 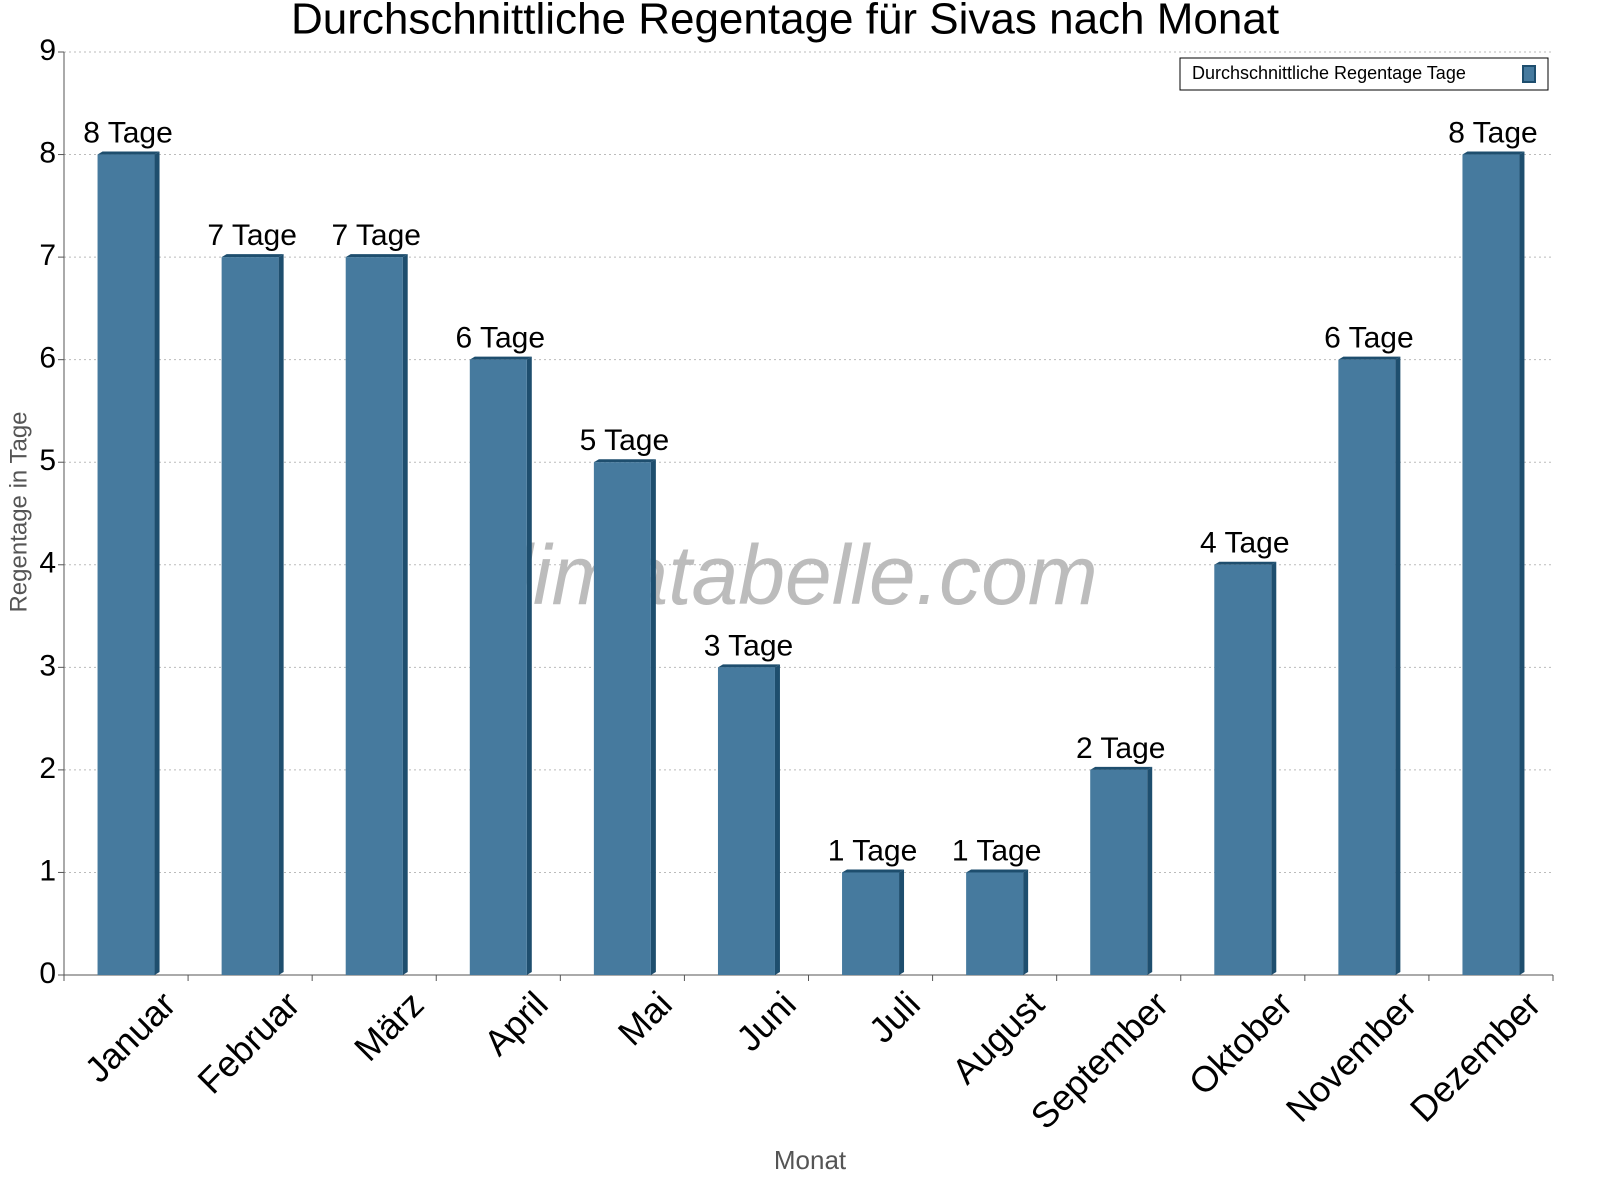 What do you see at coordinates (47, 460) in the screenshot?
I see `y-tick-label: 5` at bounding box center [47, 460].